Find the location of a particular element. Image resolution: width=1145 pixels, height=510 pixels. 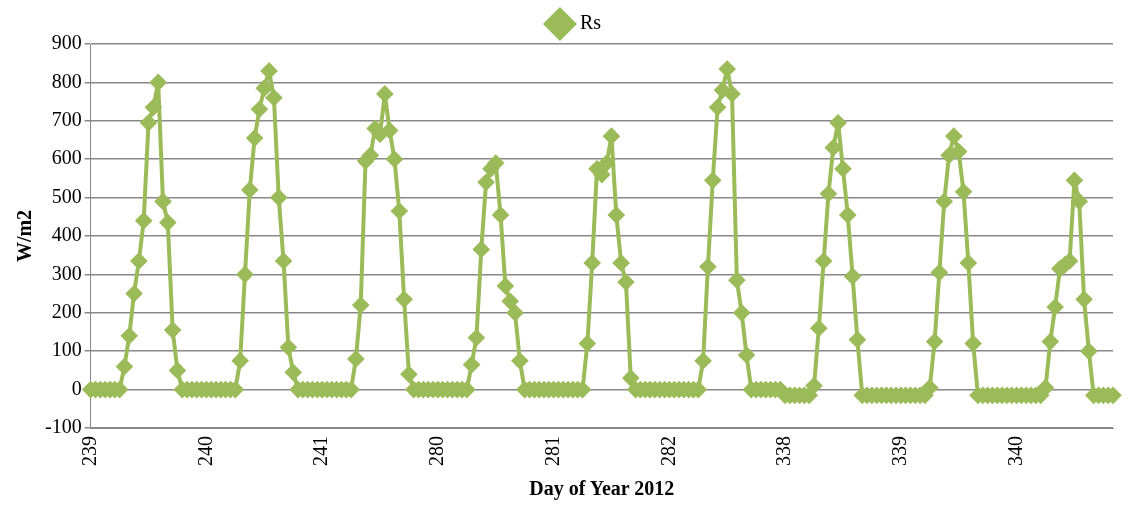

x-axis-title: Day of Year 2012 is located at coordinates (602, 489).